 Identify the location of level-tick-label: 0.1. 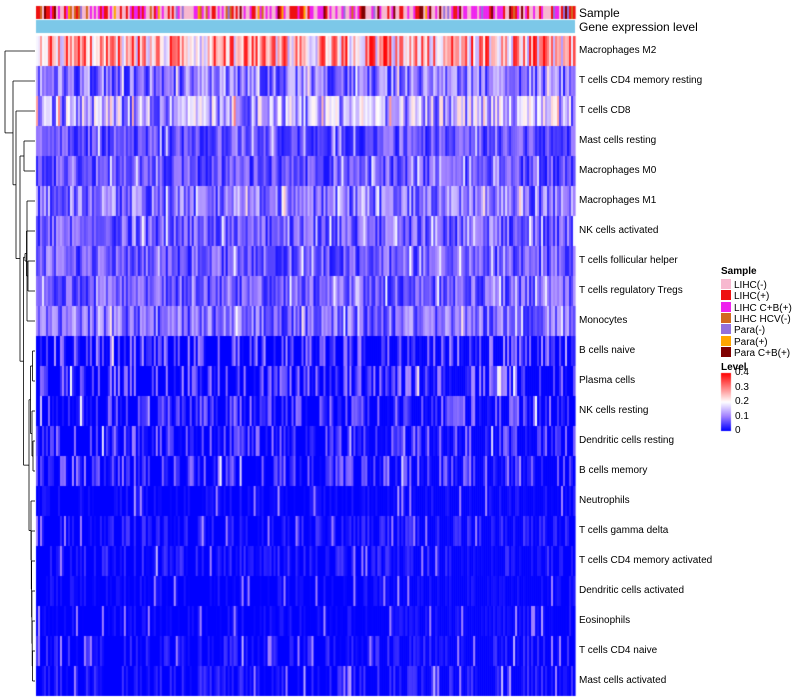
(742, 416).